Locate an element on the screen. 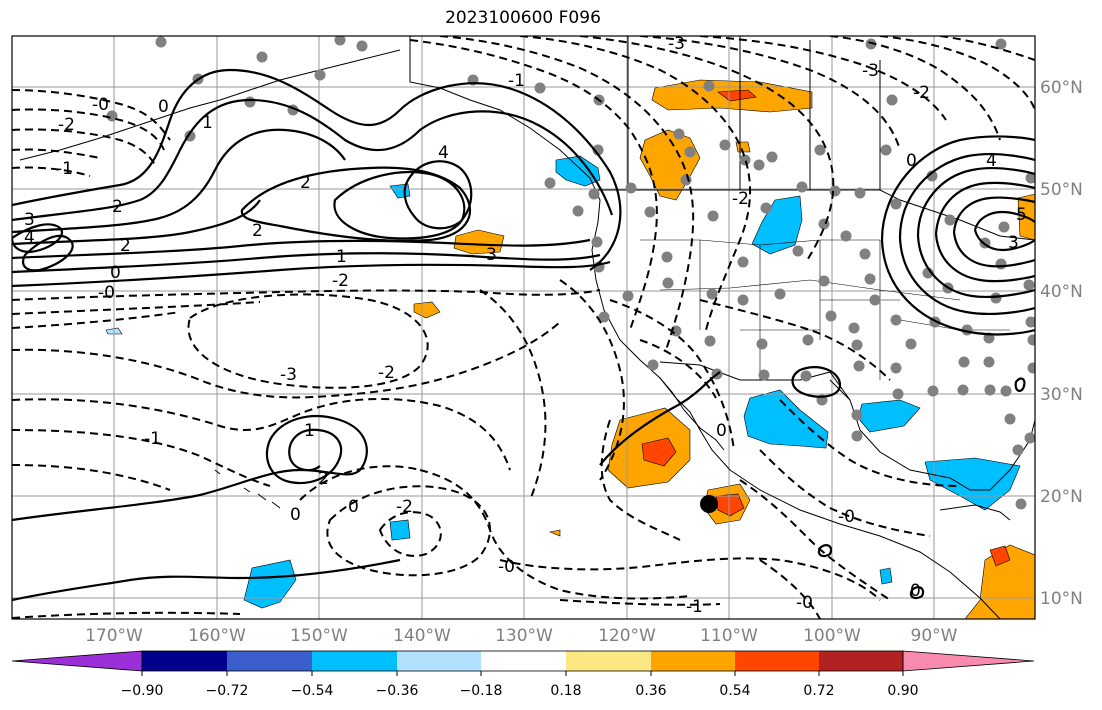  colorbar-tick-label: 0.72 is located at coordinates (818, 691).